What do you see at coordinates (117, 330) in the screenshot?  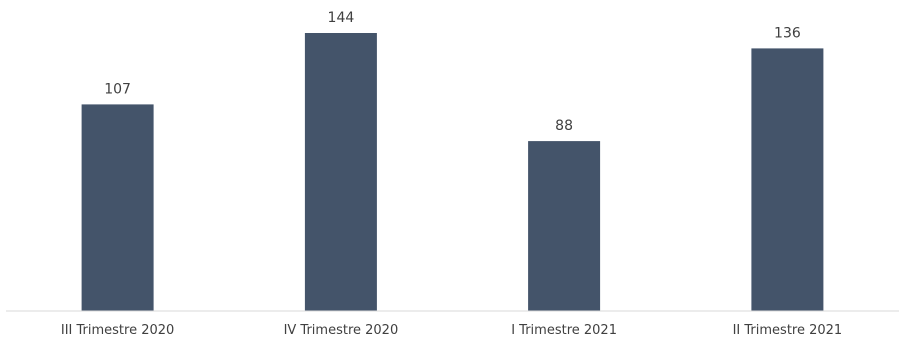 I see `x-tick-label-1: III Trimestre 2020` at bounding box center [117, 330].